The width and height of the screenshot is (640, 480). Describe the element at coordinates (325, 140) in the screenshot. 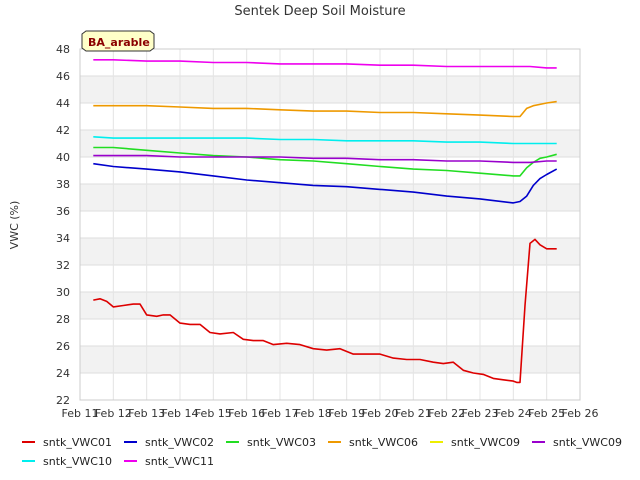

I see `series-line-sntk_vwc10` at that location.